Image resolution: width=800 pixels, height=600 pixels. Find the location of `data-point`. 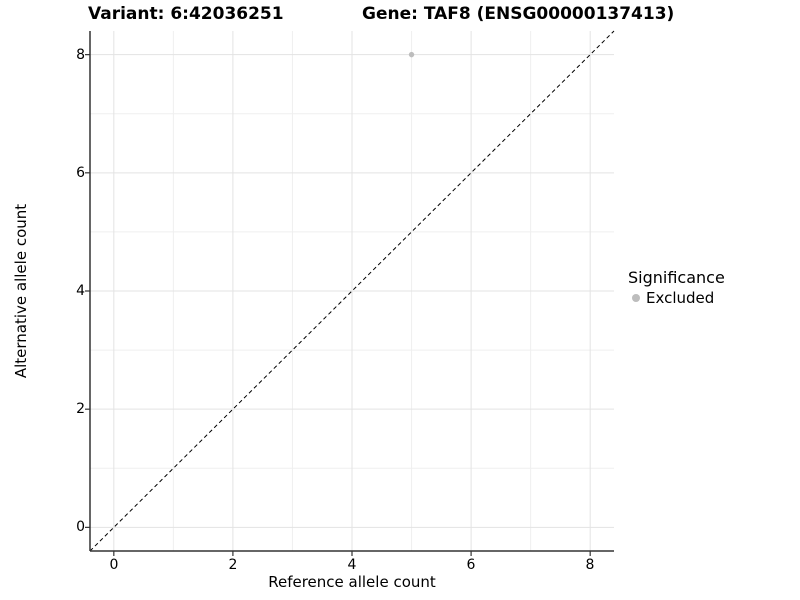

data-point is located at coordinates (411, 54).